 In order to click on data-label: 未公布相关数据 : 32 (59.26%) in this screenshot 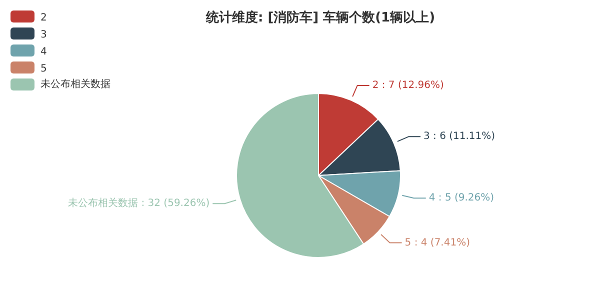, I will do `click(139, 203)`.